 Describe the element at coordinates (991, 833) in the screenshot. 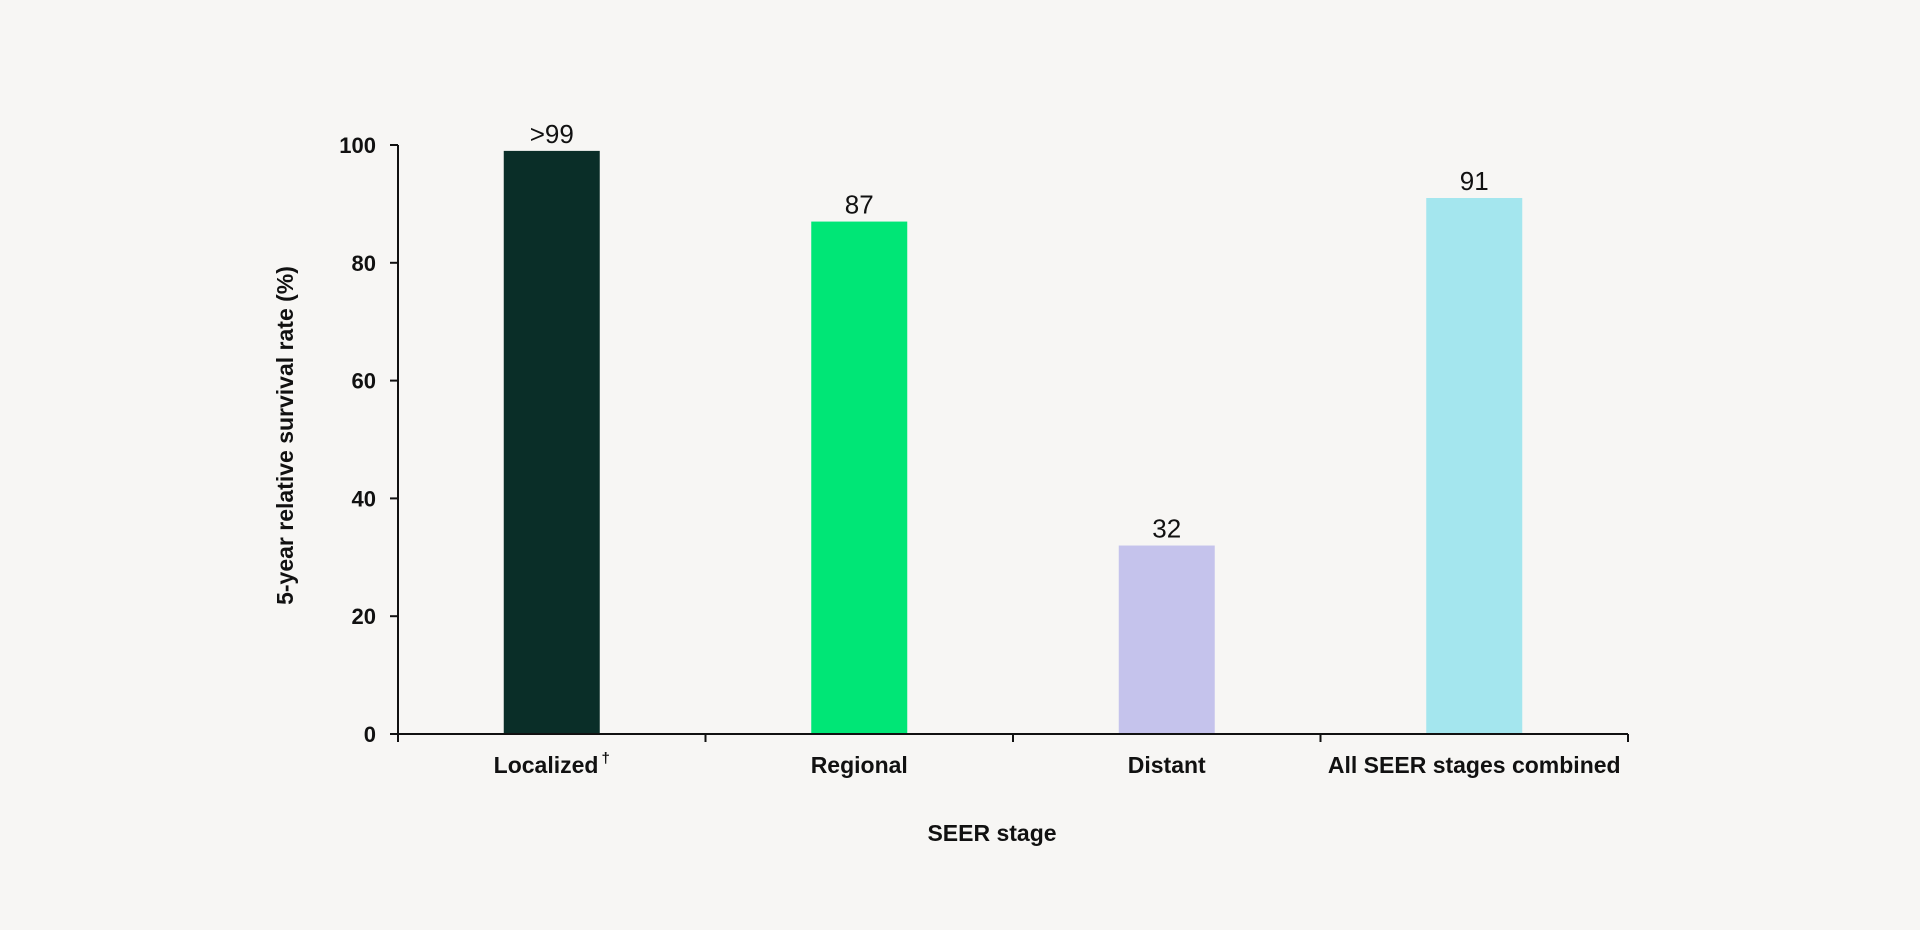

I see `x-axis-title: SEER stage` at that location.